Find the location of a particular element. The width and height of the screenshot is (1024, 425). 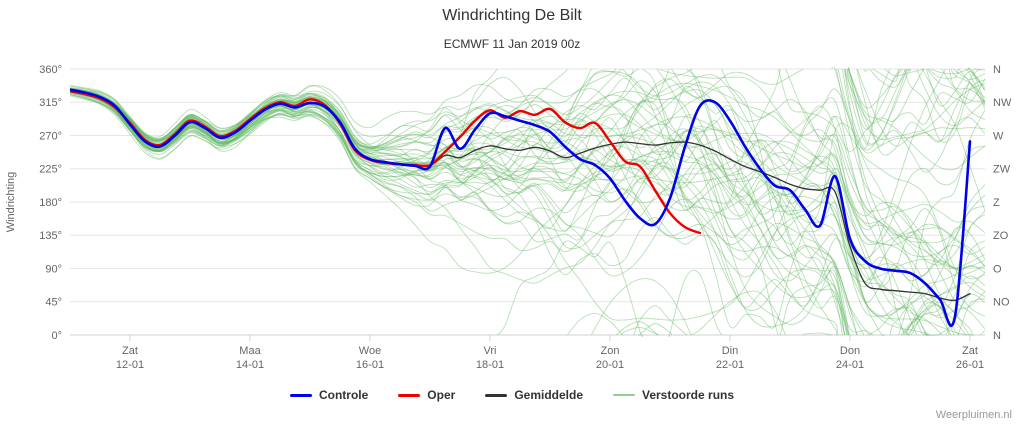

legend-item-controle: Controle is located at coordinates (329, 395).